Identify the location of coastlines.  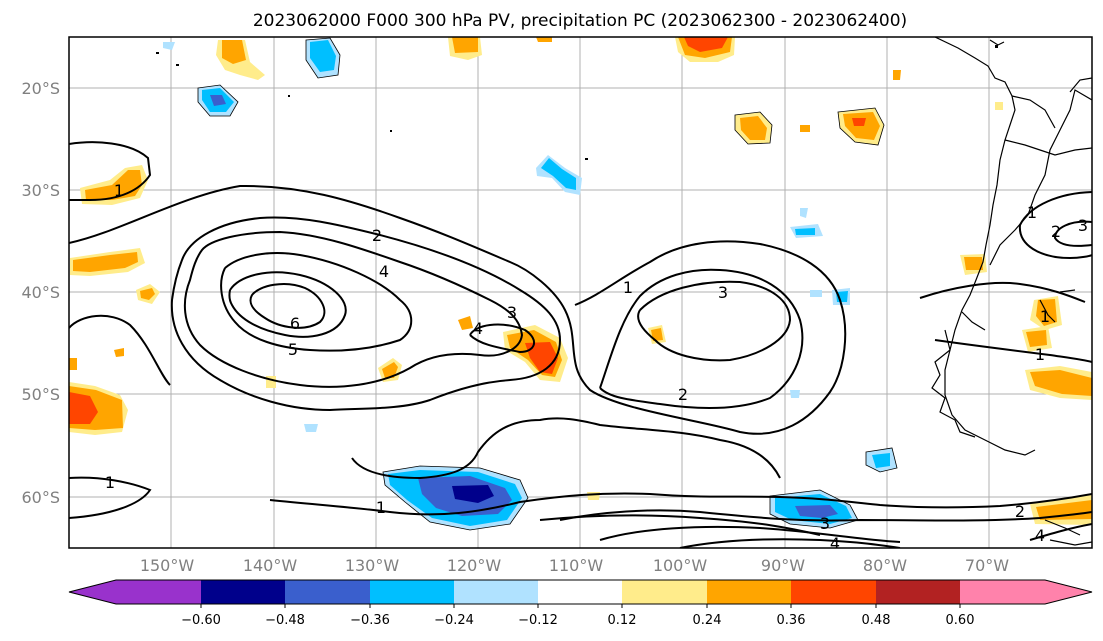
(1011, 291).